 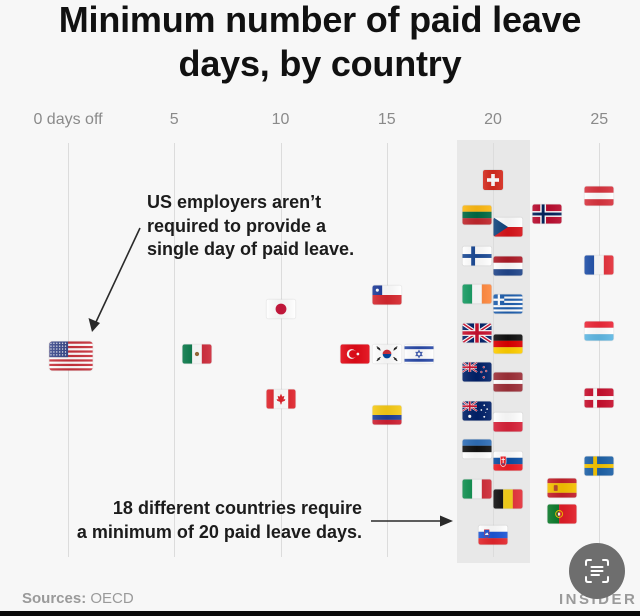 What do you see at coordinates (234, 202) in the screenshot?
I see `us-annotation-line-1: US employers aren’t` at bounding box center [234, 202].